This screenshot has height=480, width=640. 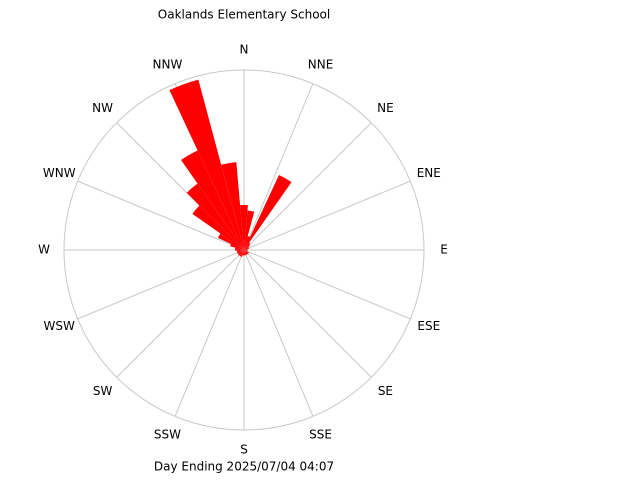 What do you see at coordinates (444, 250) in the screenshot?
I see `direction-label: E` at bounding box center [444, 250].